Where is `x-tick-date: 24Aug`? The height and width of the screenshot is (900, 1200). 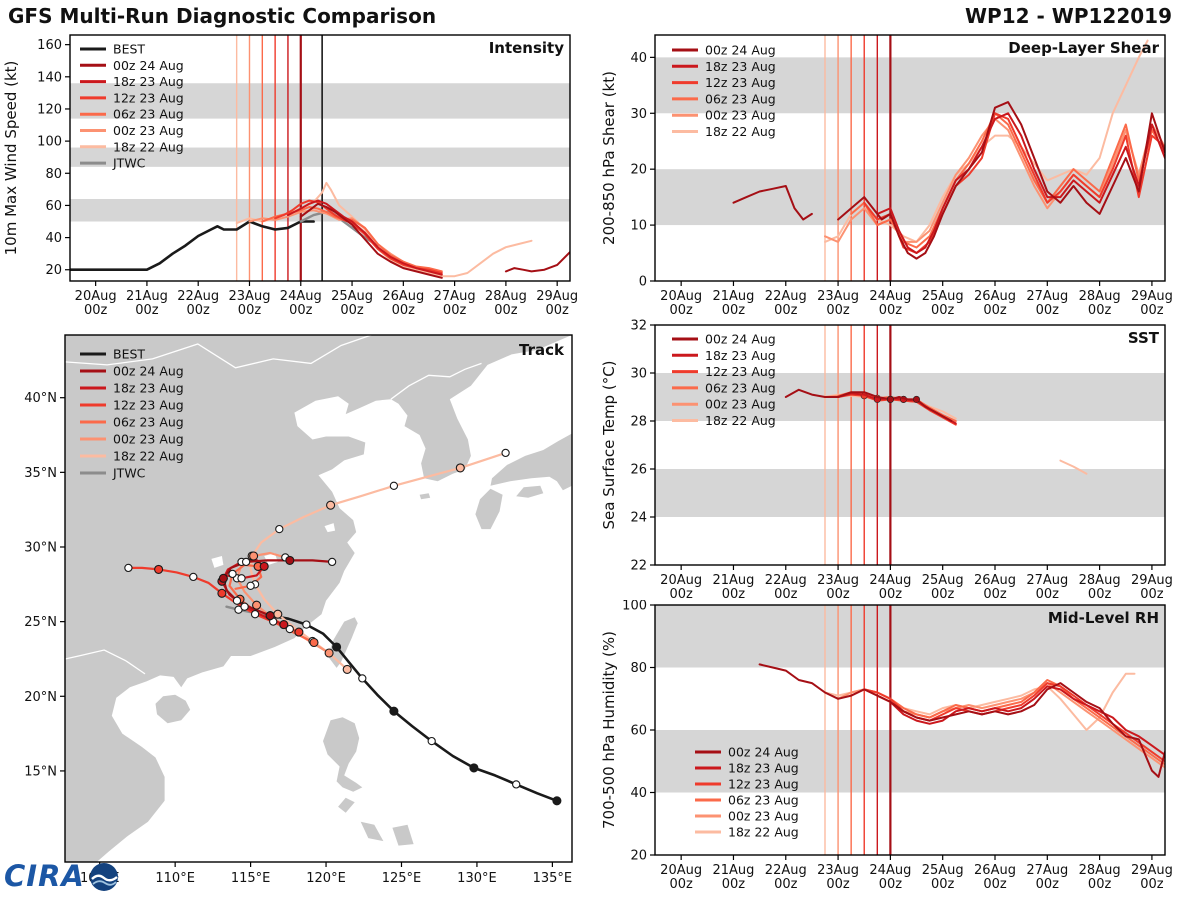
x-tick-date: 24Aug is located at coordinates (890, 870).